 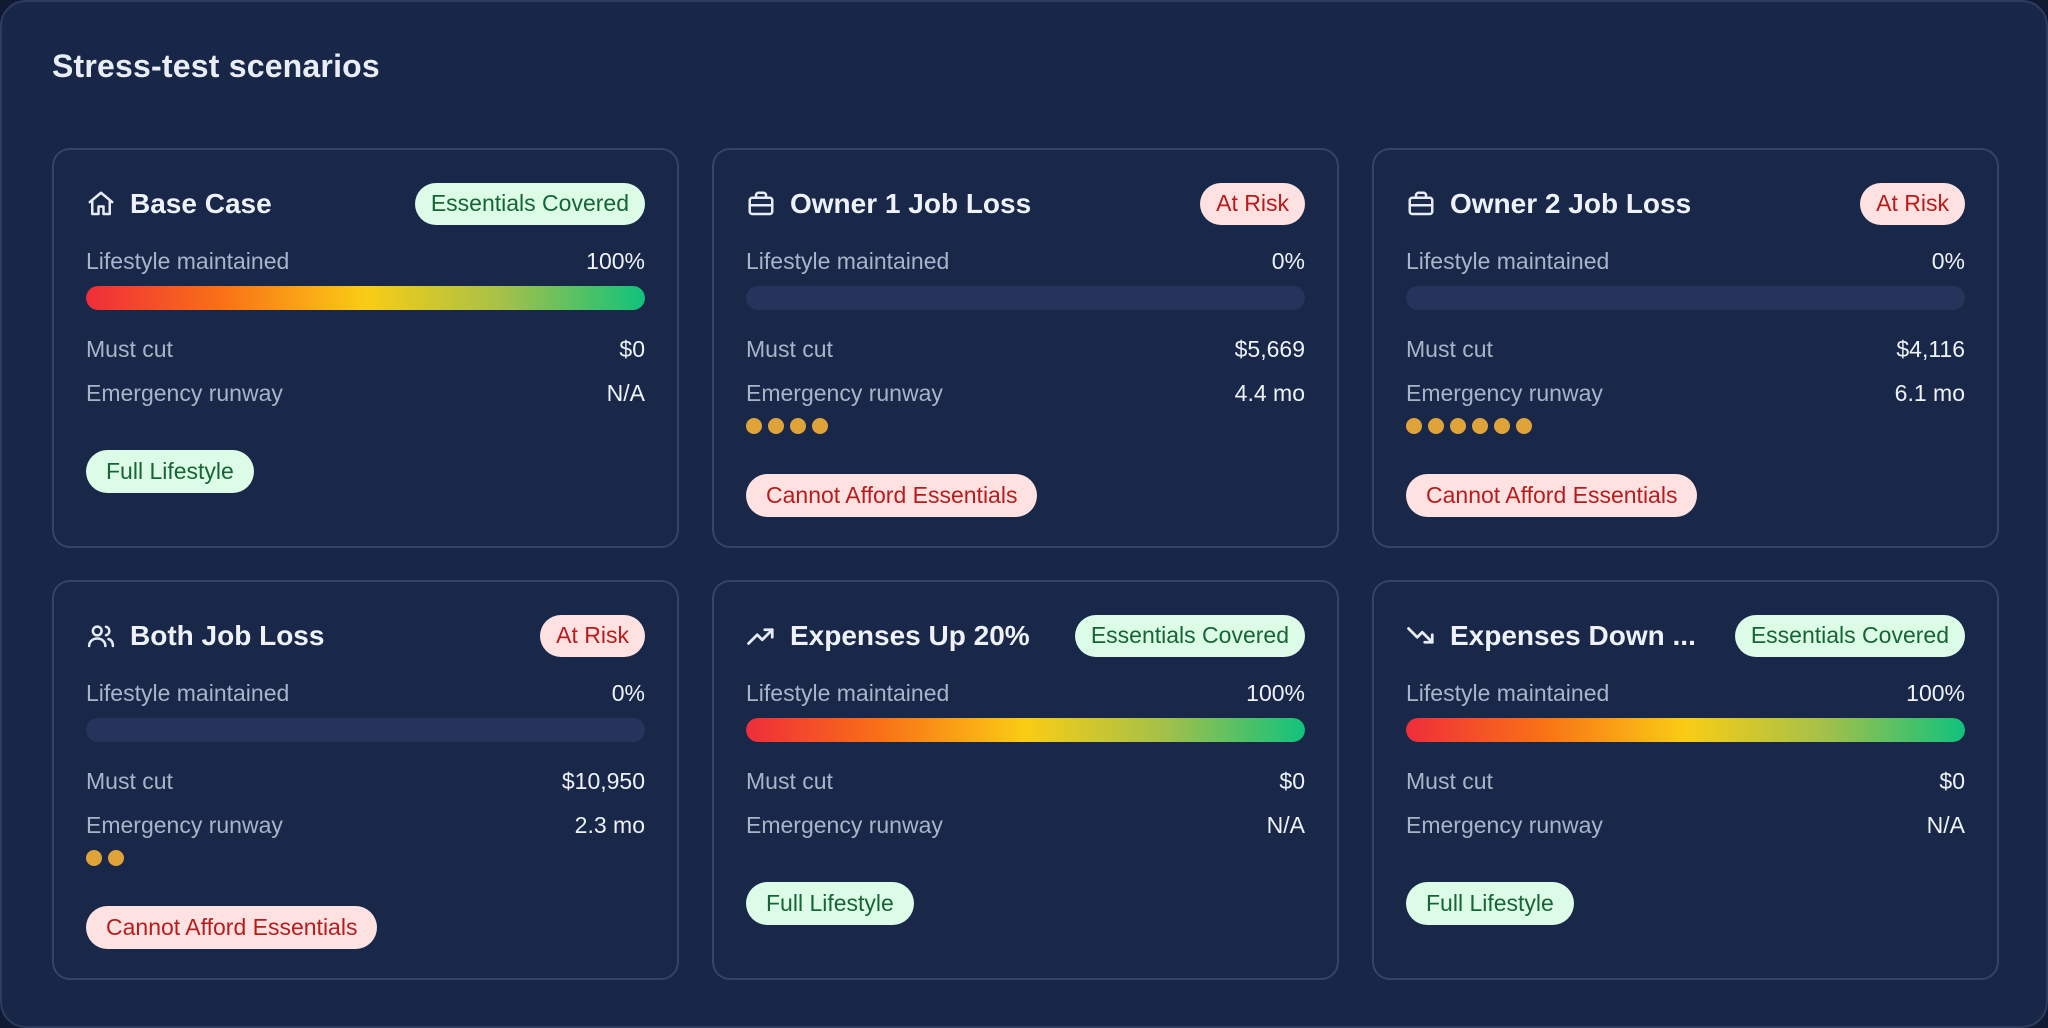 I want to click on runway-value: 2.3 mo, so click(x=609, y=825).